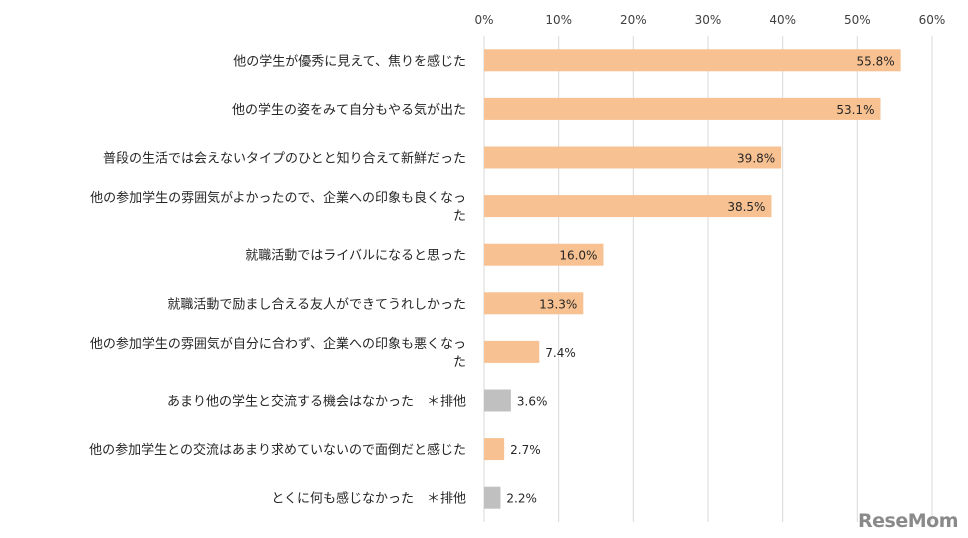 This screenshot has width=968, height=538. I want to click on value-label: 2.7%, so click(525, 450).